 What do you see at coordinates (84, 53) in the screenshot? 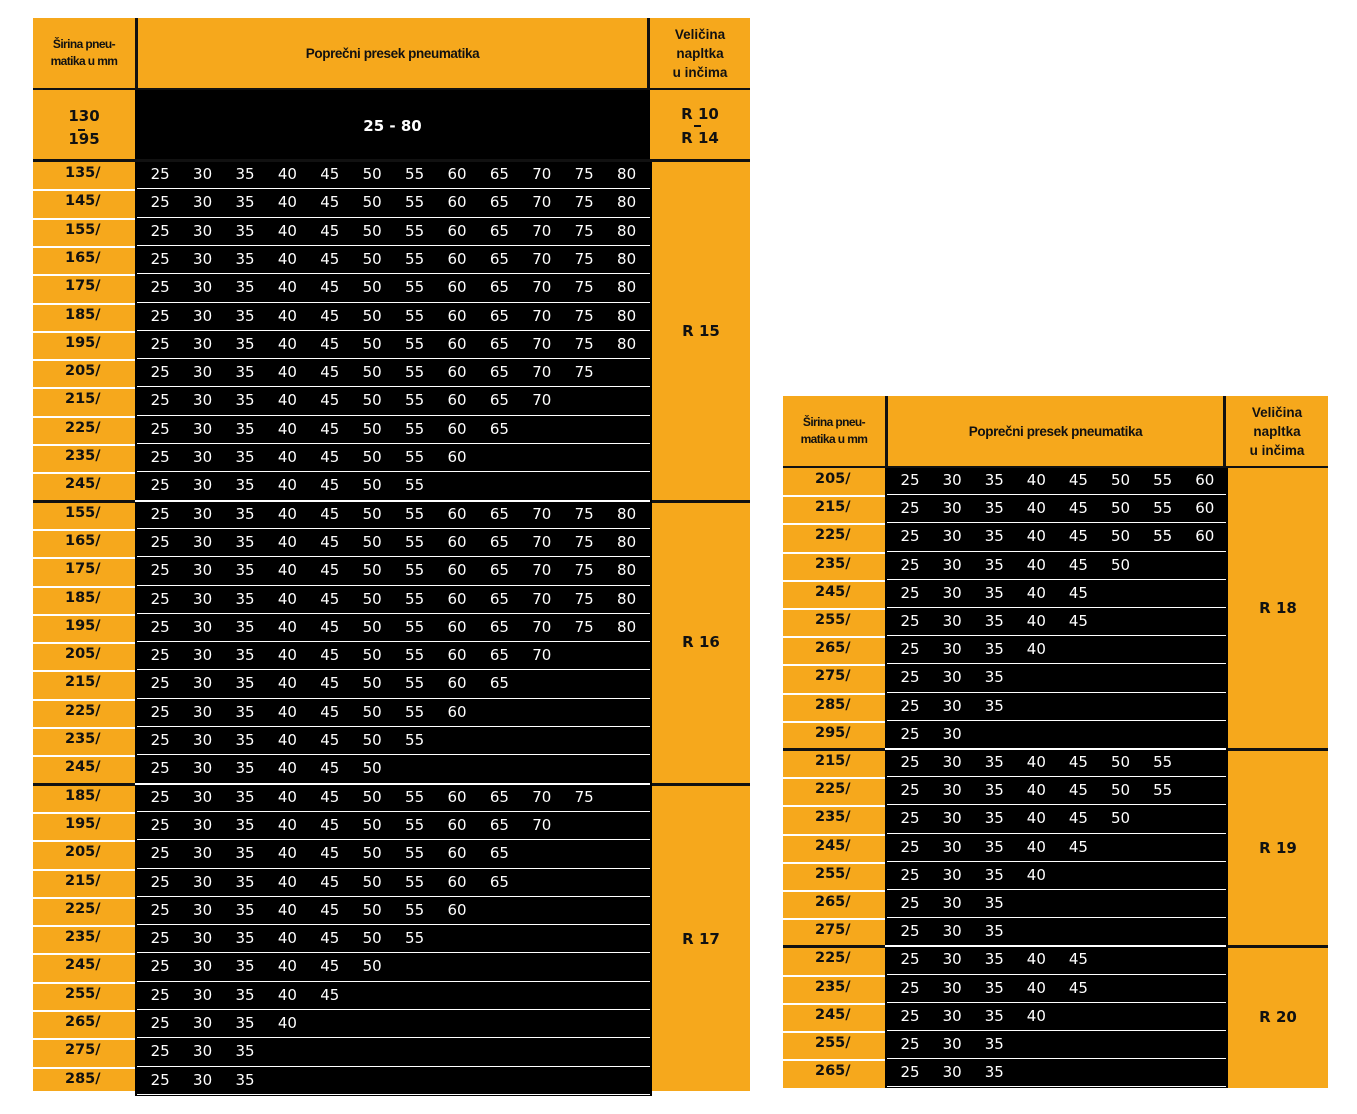
I see `width-header: Širina pneu-matika u mm` at bounding box center [84, 53].